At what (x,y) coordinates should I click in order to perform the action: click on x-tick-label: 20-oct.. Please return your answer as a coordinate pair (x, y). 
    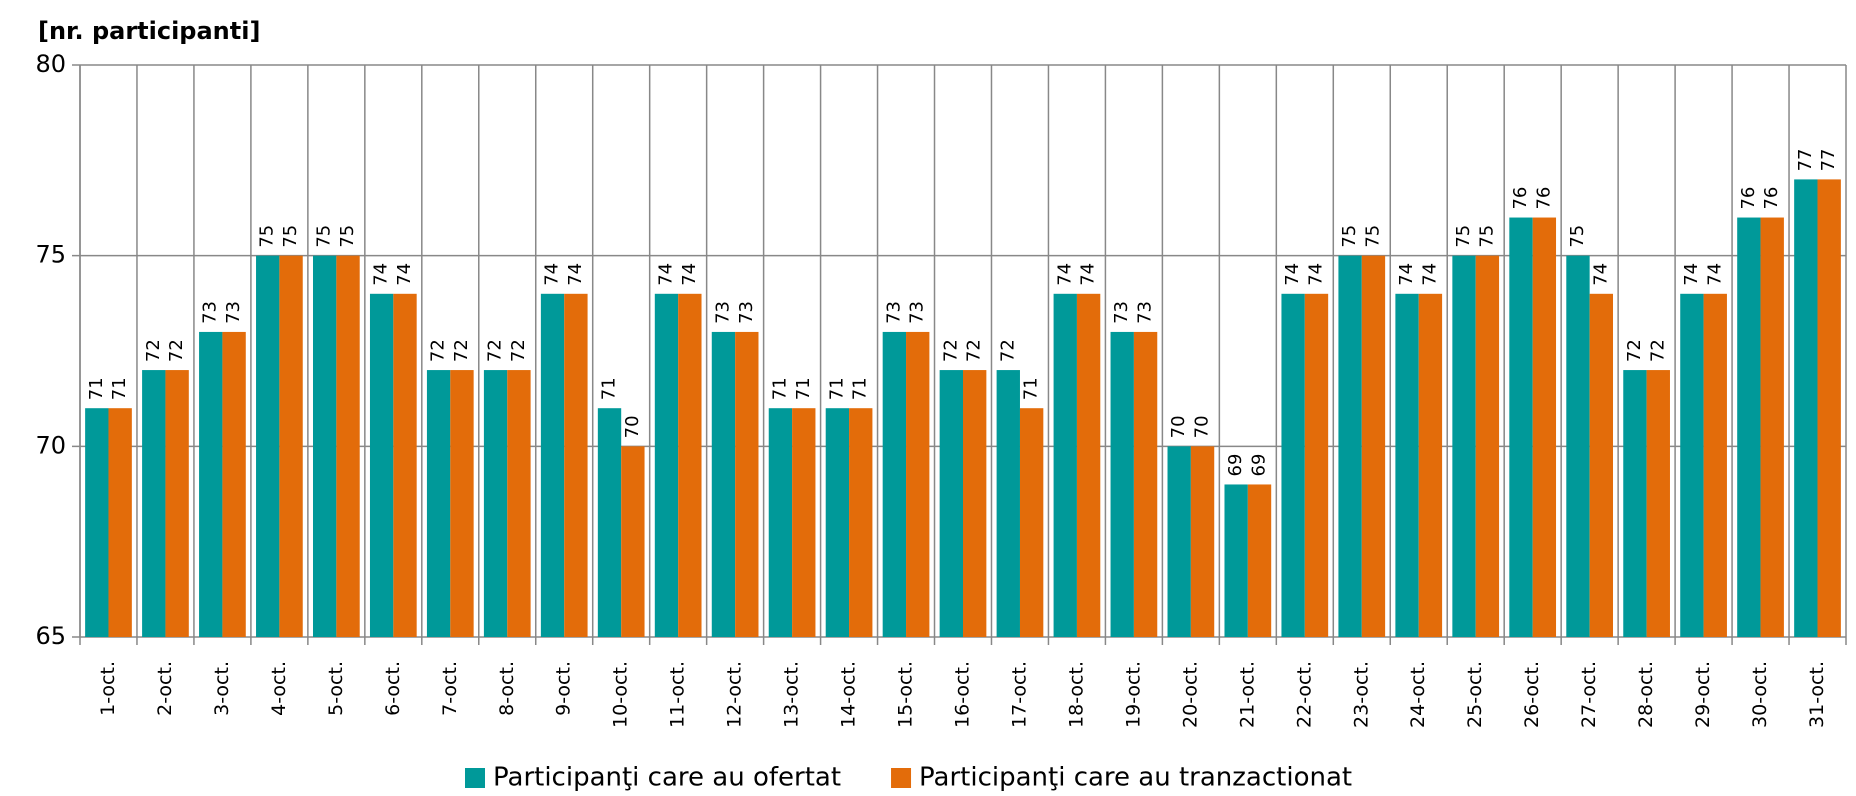
    Looking at the image, I should click on (1190, 694).